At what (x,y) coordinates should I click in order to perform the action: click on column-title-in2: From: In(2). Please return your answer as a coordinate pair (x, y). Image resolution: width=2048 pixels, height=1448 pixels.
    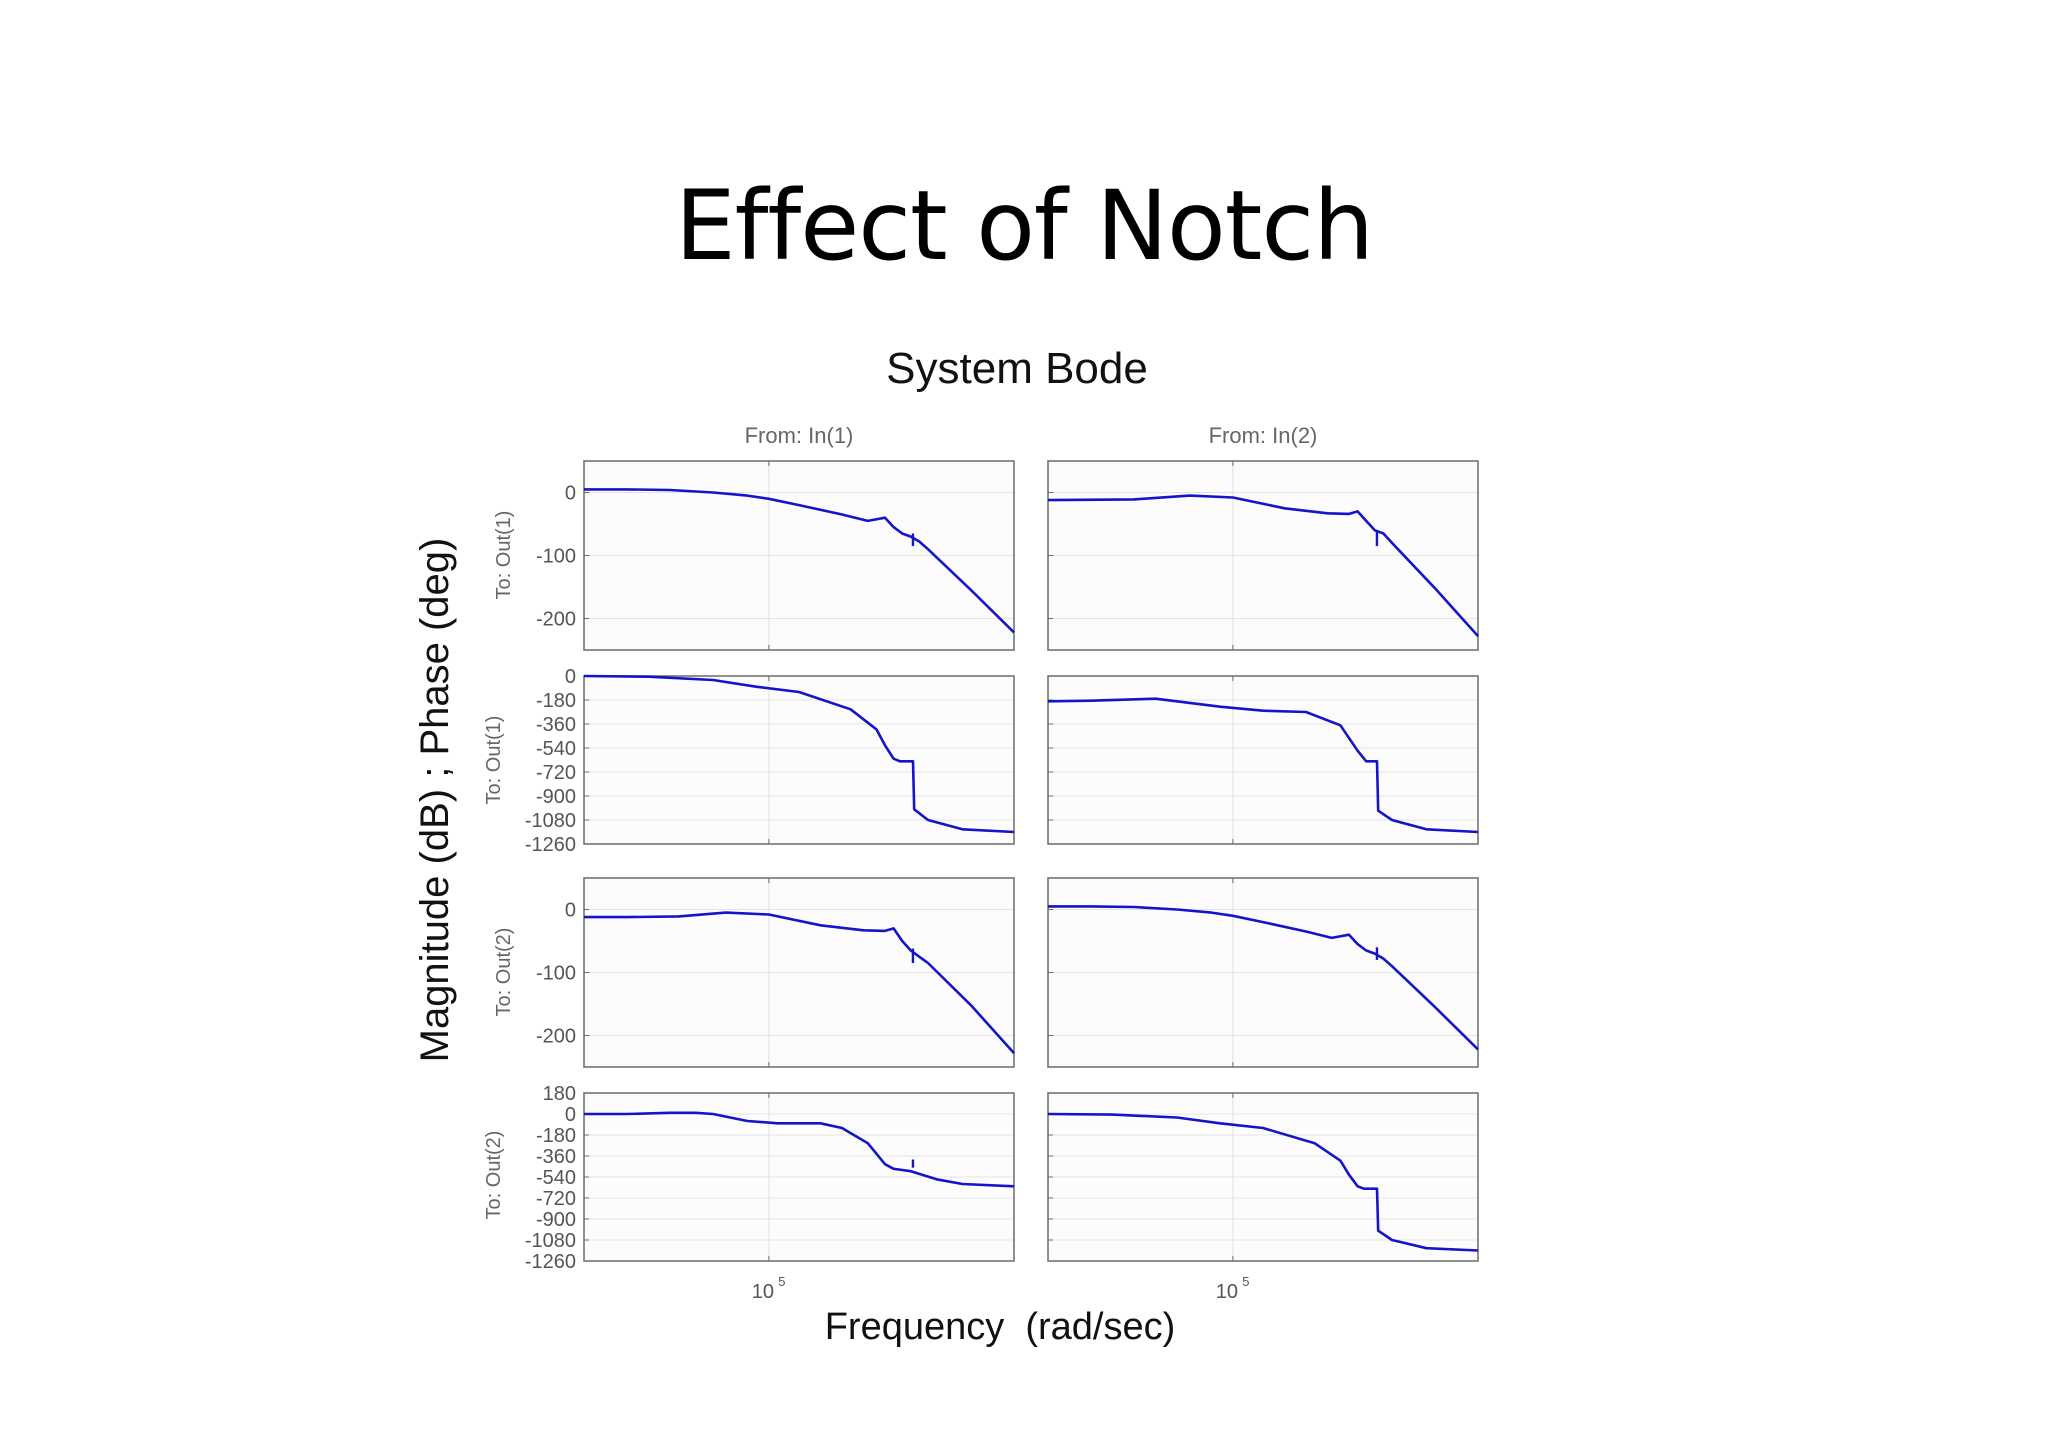
    Looking at the image, I should click on (1263, 435).